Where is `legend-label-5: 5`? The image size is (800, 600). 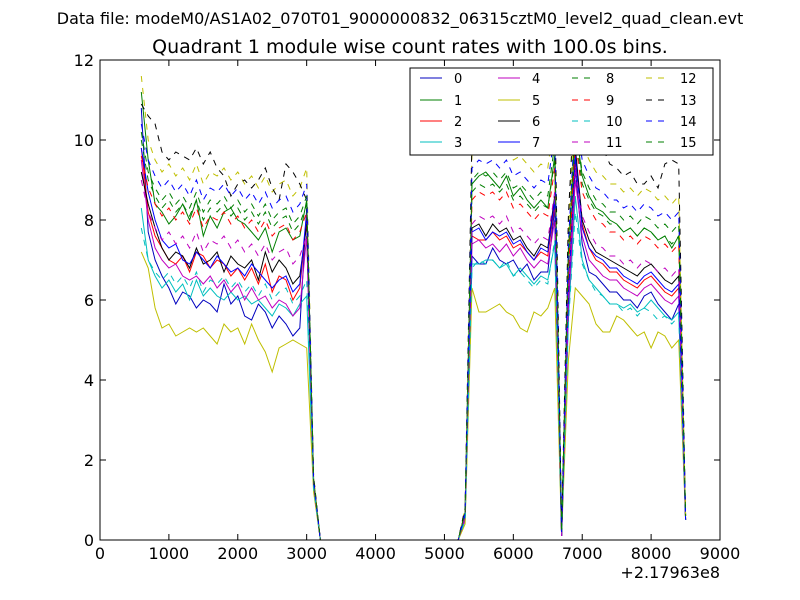 legend-label-5: 5 is located at coordinates (536, 101).